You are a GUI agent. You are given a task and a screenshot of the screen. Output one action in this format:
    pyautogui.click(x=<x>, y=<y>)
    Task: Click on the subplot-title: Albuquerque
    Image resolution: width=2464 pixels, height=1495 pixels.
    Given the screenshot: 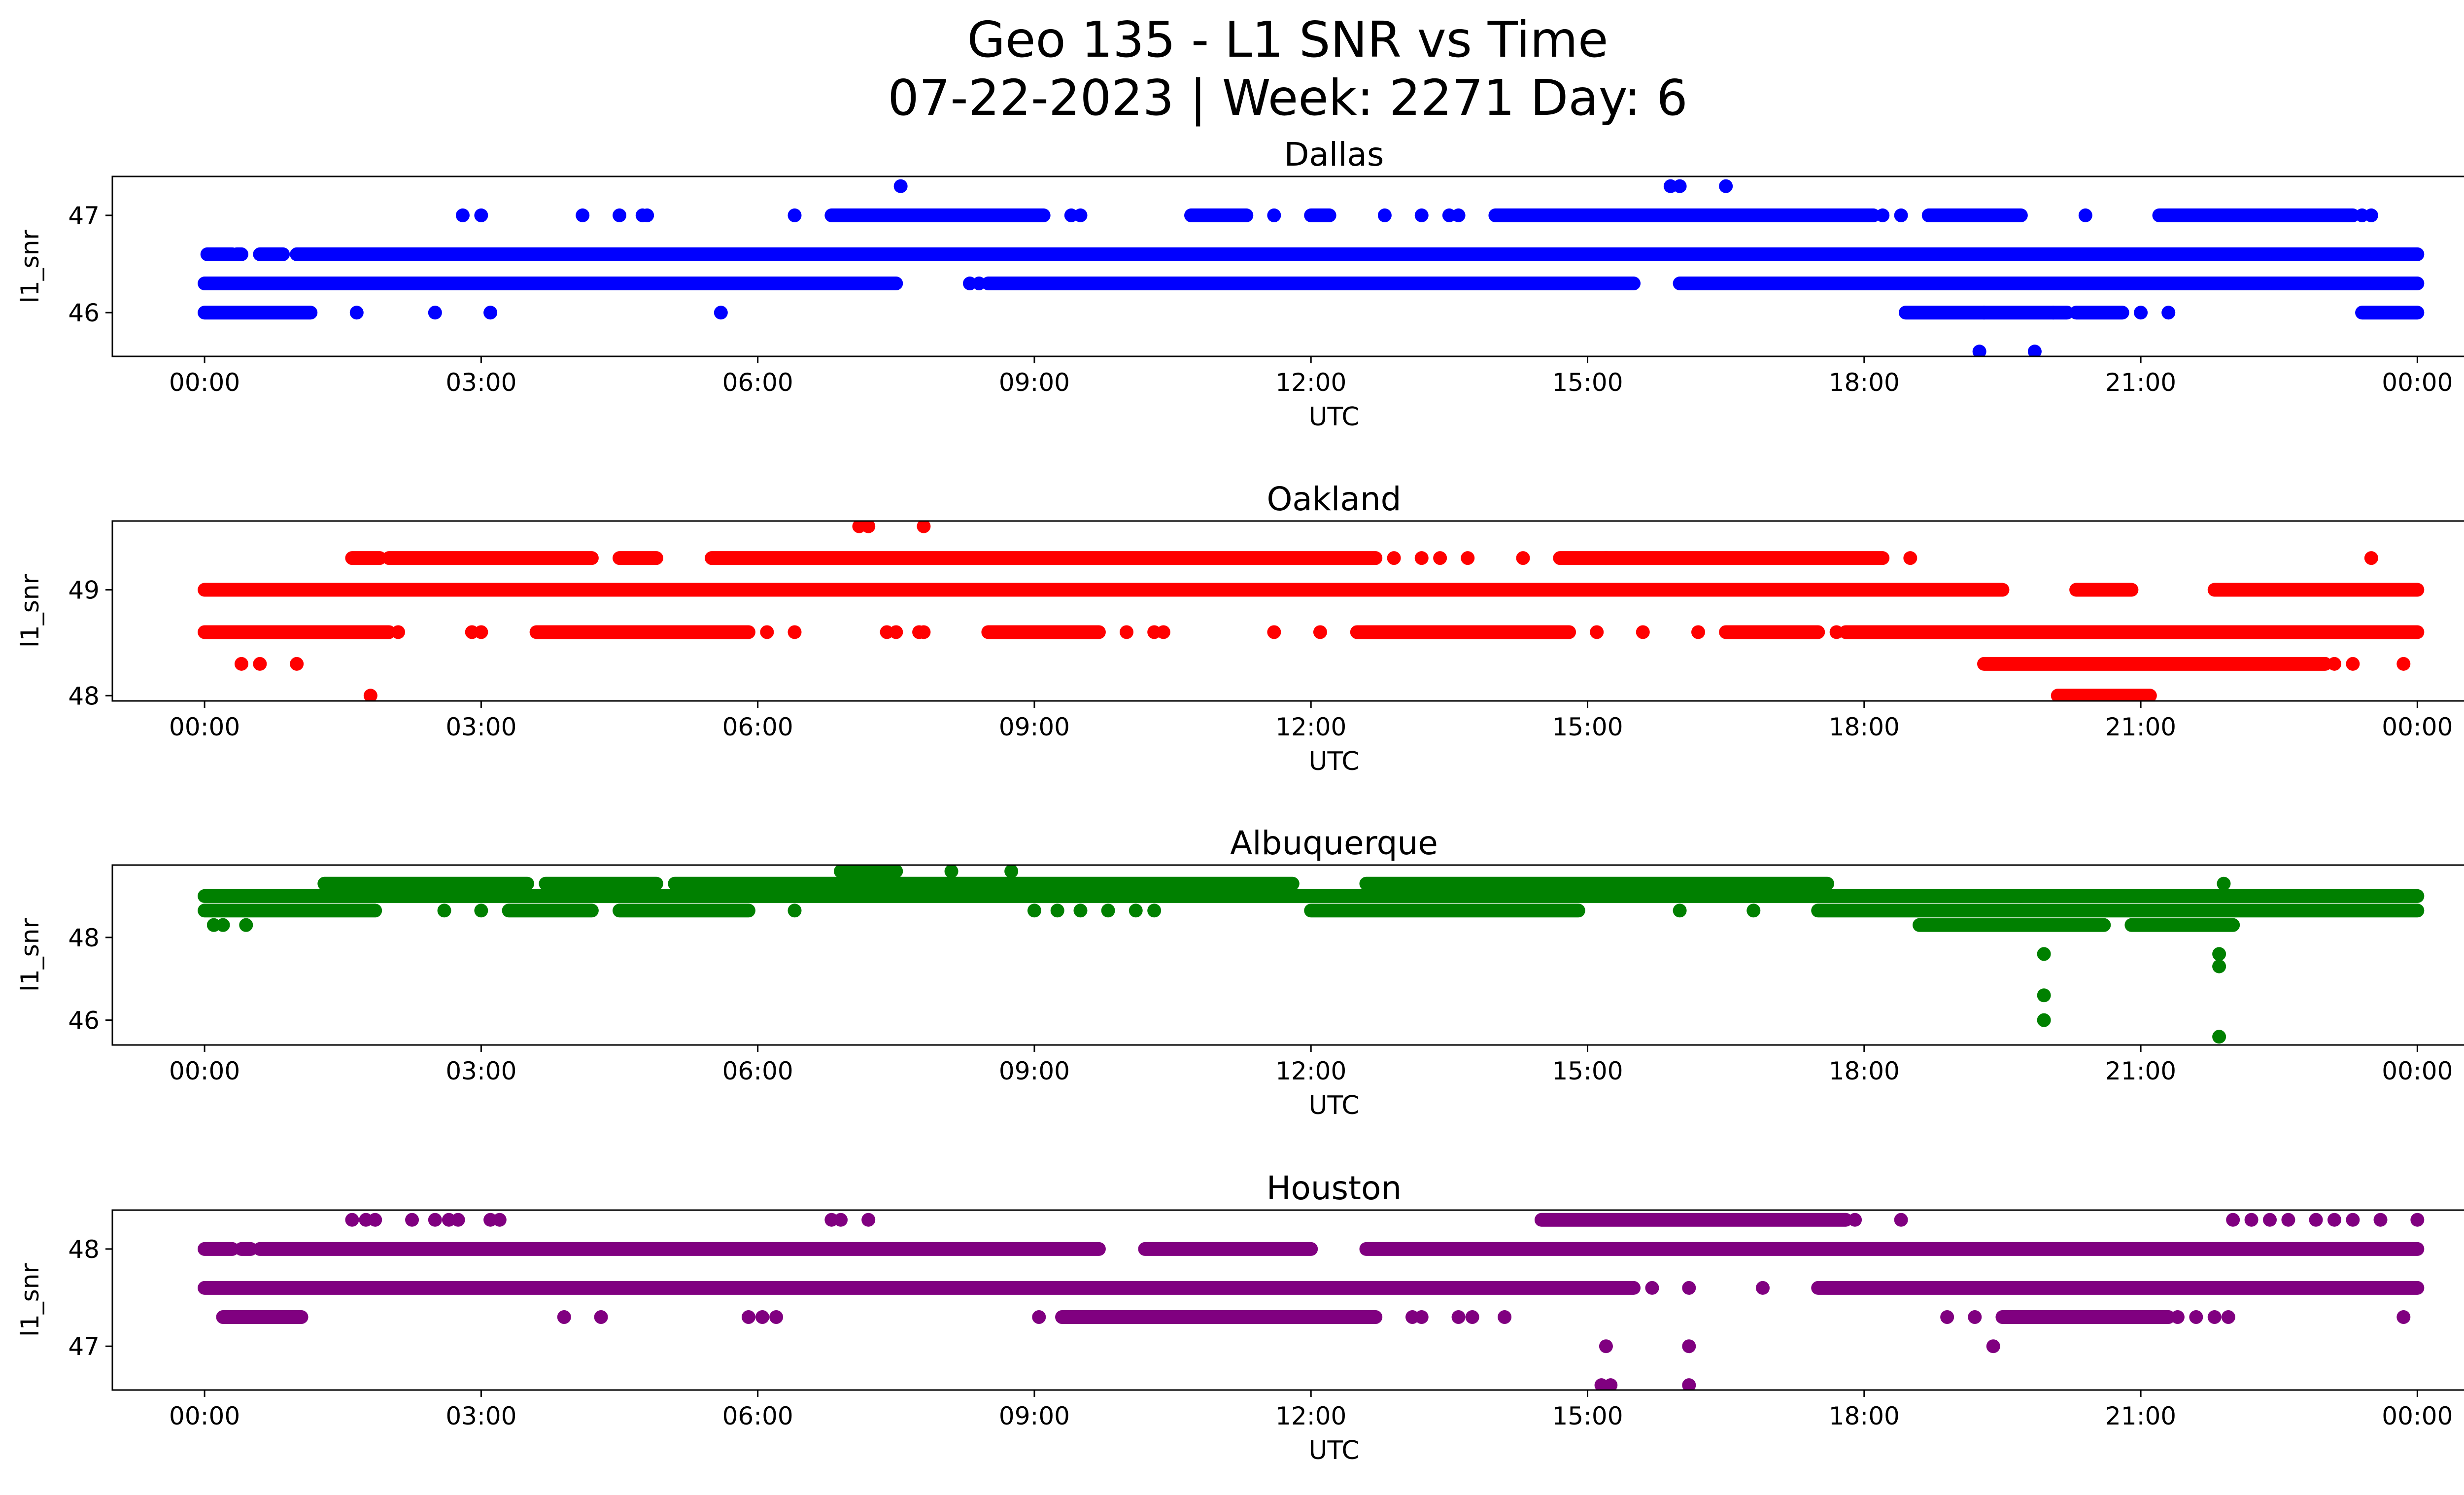 What is the action you would take?
    pyautogui.click(x=1334, y=843)
    